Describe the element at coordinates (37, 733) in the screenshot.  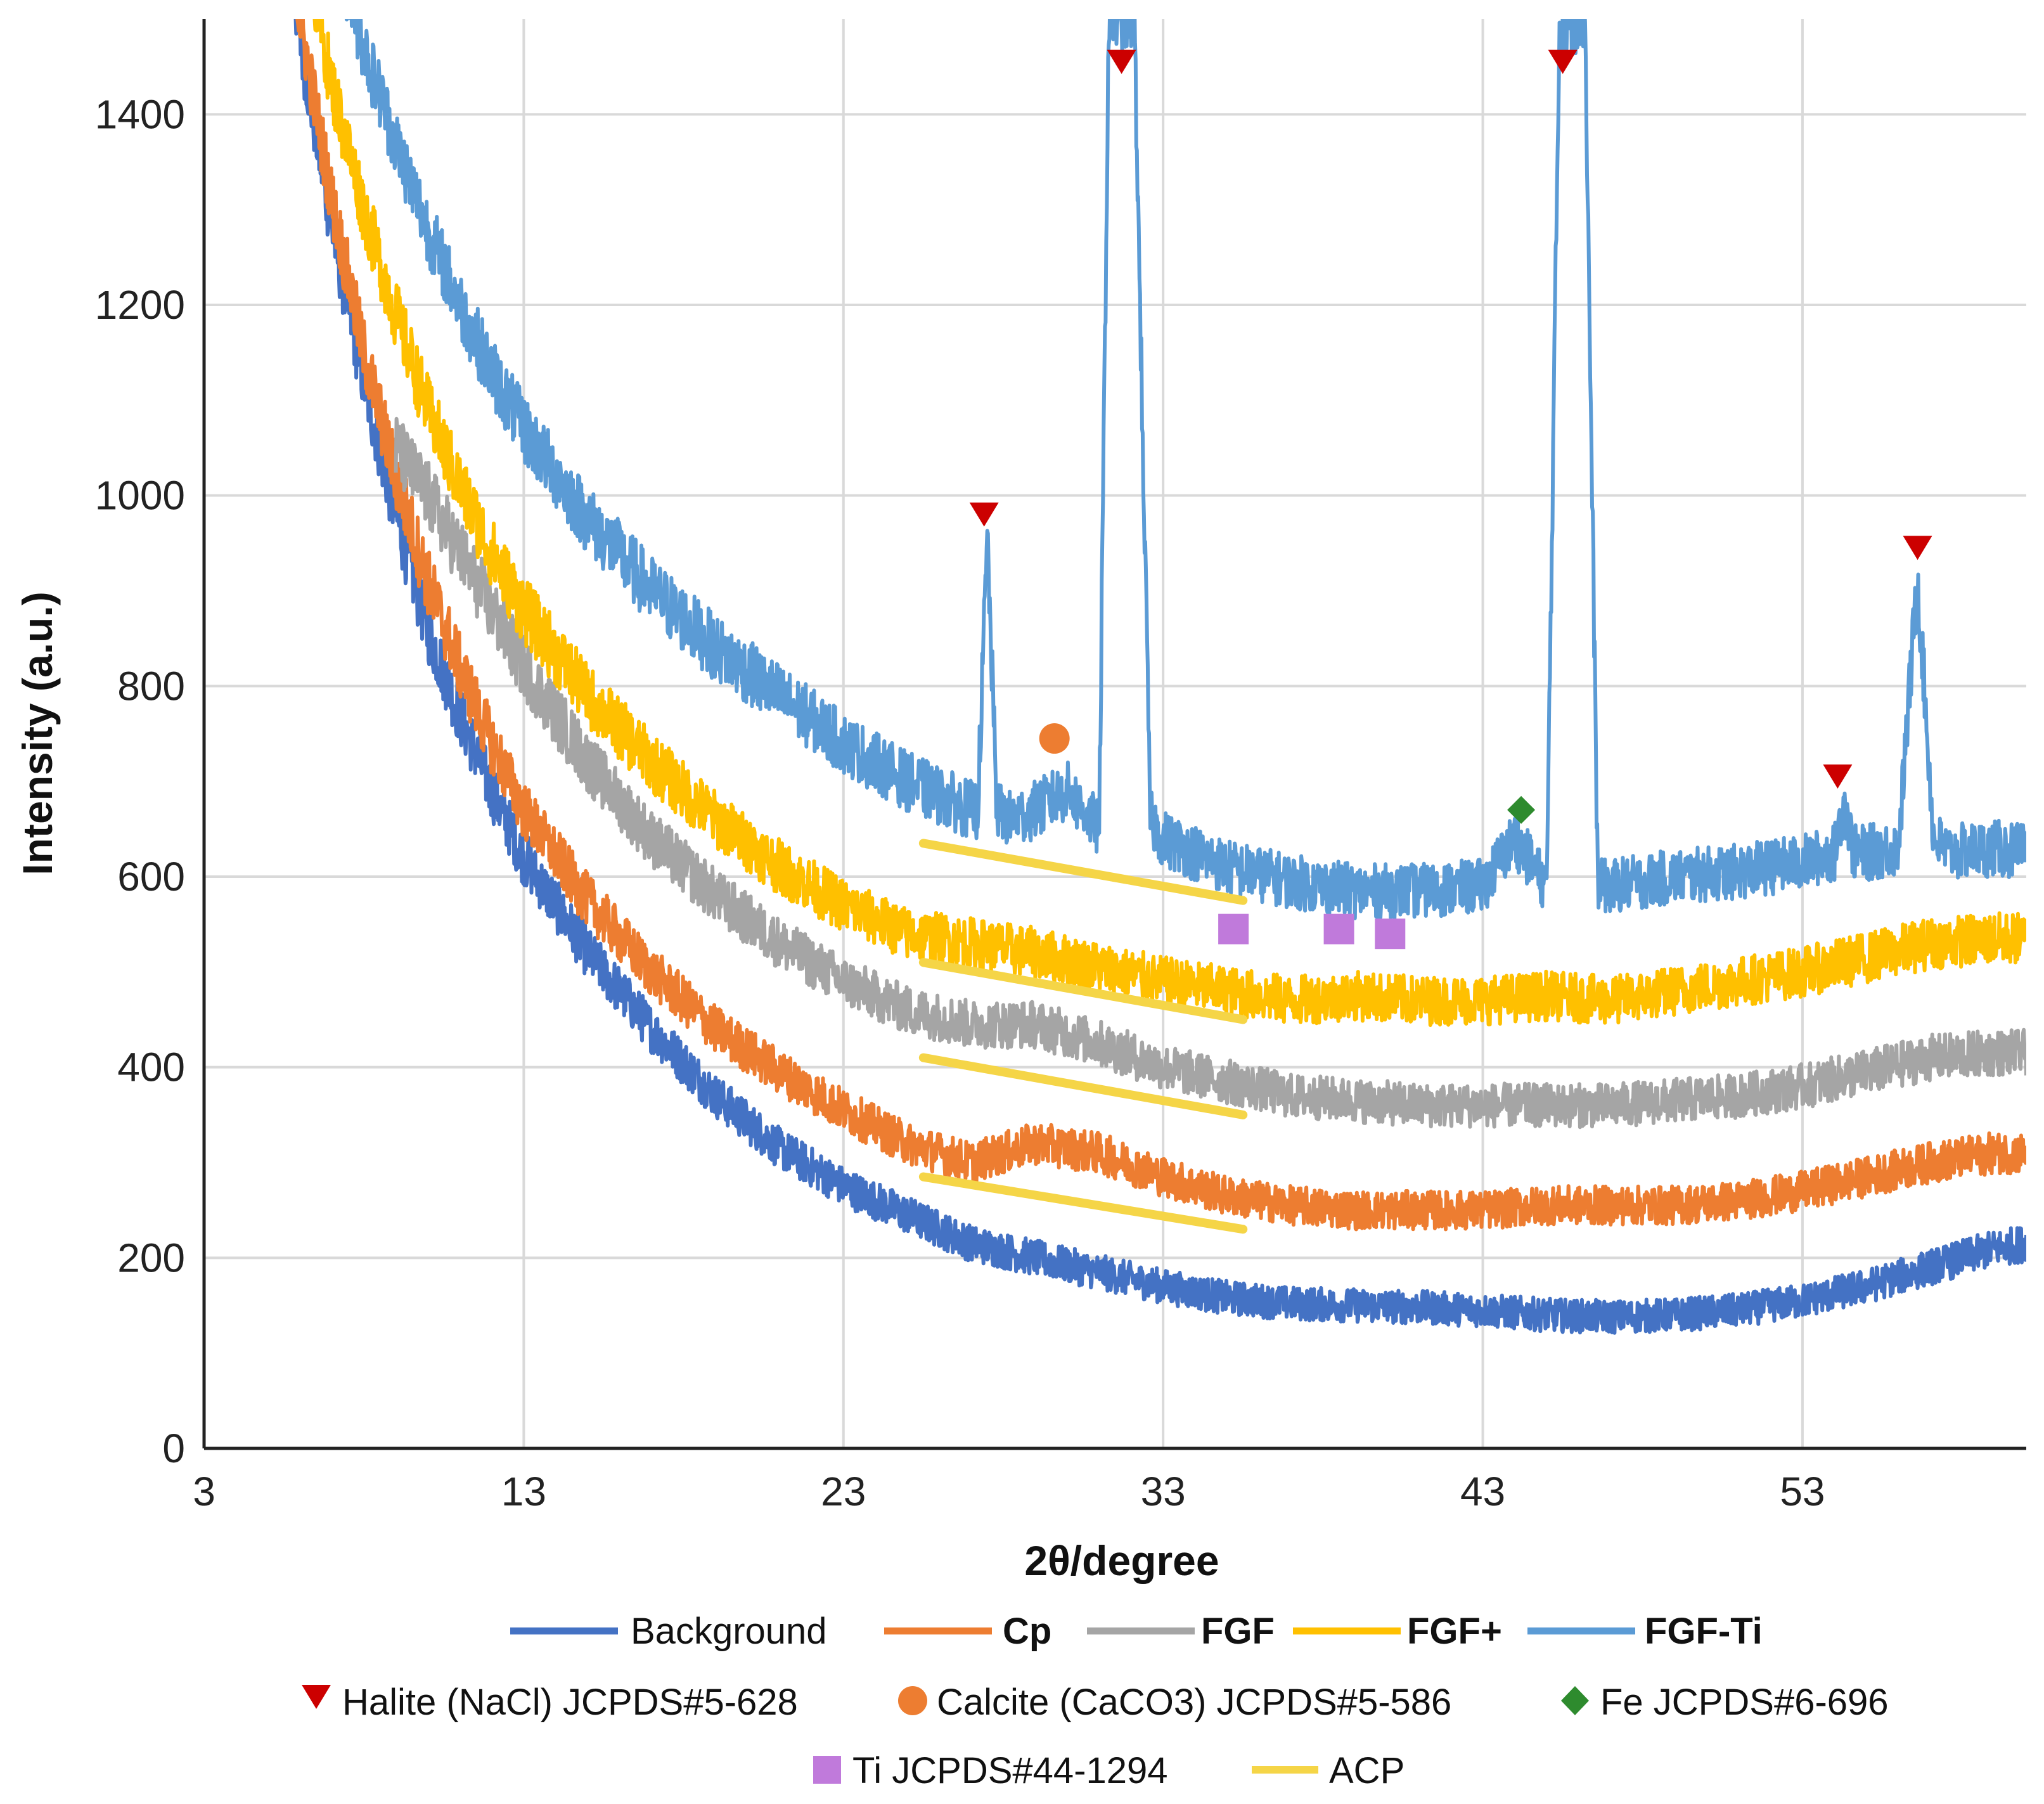
I see `y-axis-title: Intensity (a.u.)` at that location.